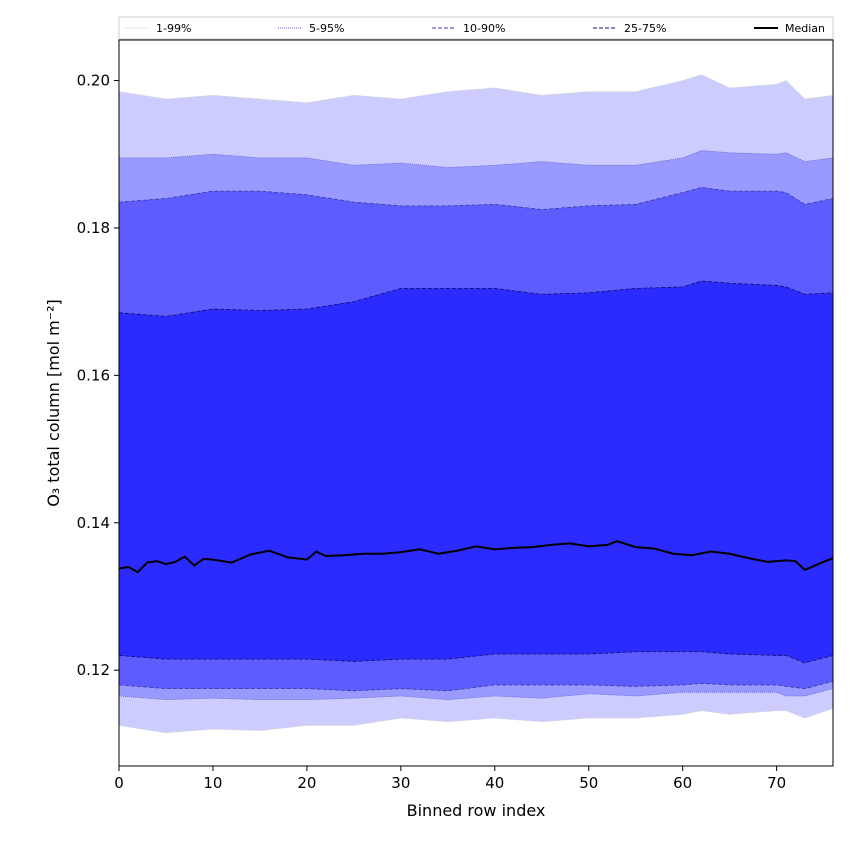  Describe the element at coordinates (805, 28) in the screenshot. I see `legend-label: Median` at that location.